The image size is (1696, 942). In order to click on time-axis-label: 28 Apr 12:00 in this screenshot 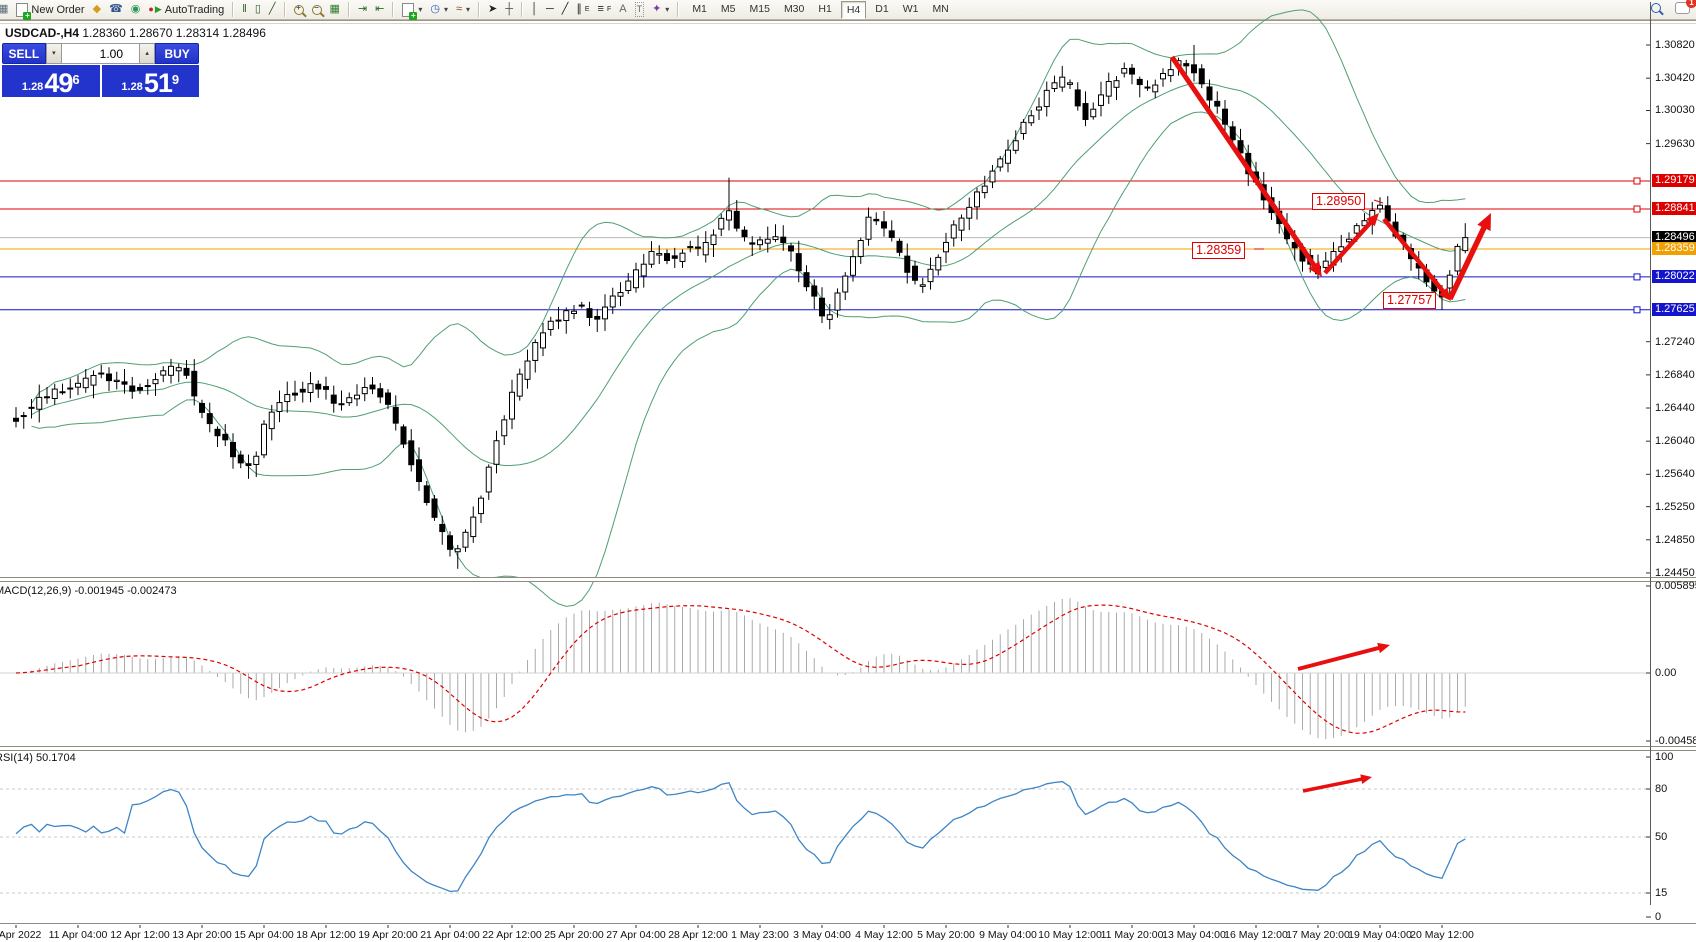, I will do `click(698, 935)`.